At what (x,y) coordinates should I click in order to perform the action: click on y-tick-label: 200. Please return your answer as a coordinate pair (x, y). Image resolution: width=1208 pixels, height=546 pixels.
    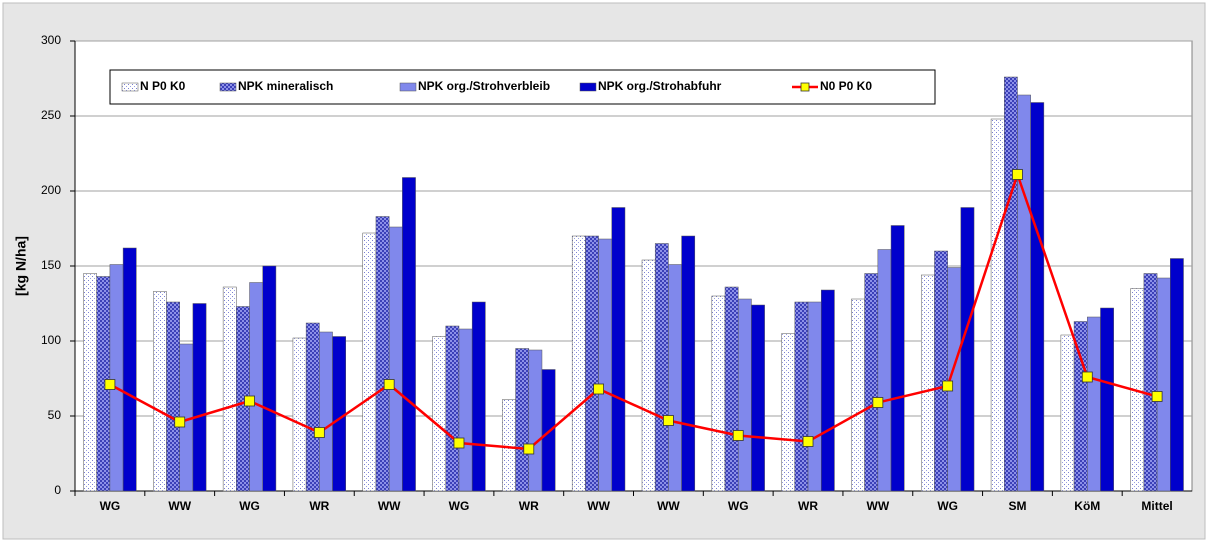
    Looking at the image, I should click on (51, 190).